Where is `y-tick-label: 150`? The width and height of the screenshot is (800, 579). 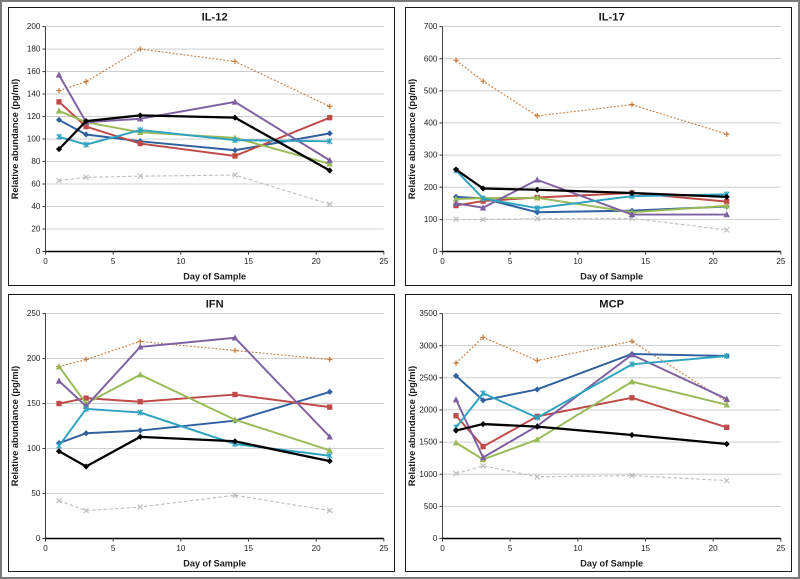 y-tick-label: 150 is located at coordinates (34, 403).